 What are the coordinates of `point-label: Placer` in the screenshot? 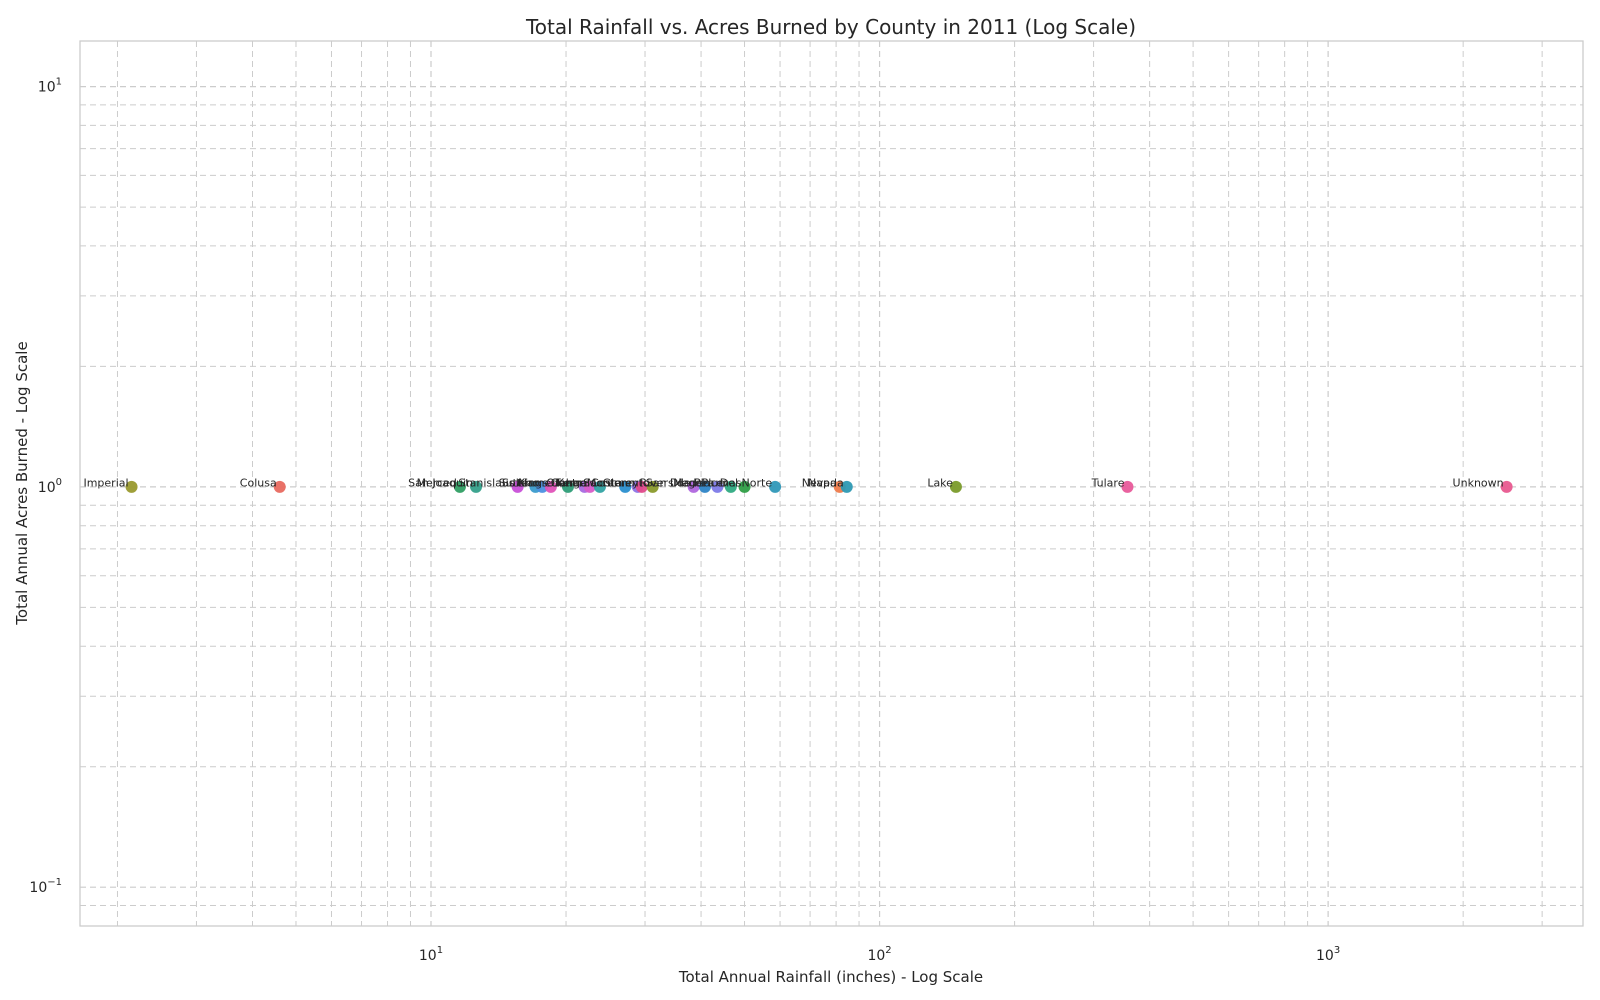 It's located at (711, 482).